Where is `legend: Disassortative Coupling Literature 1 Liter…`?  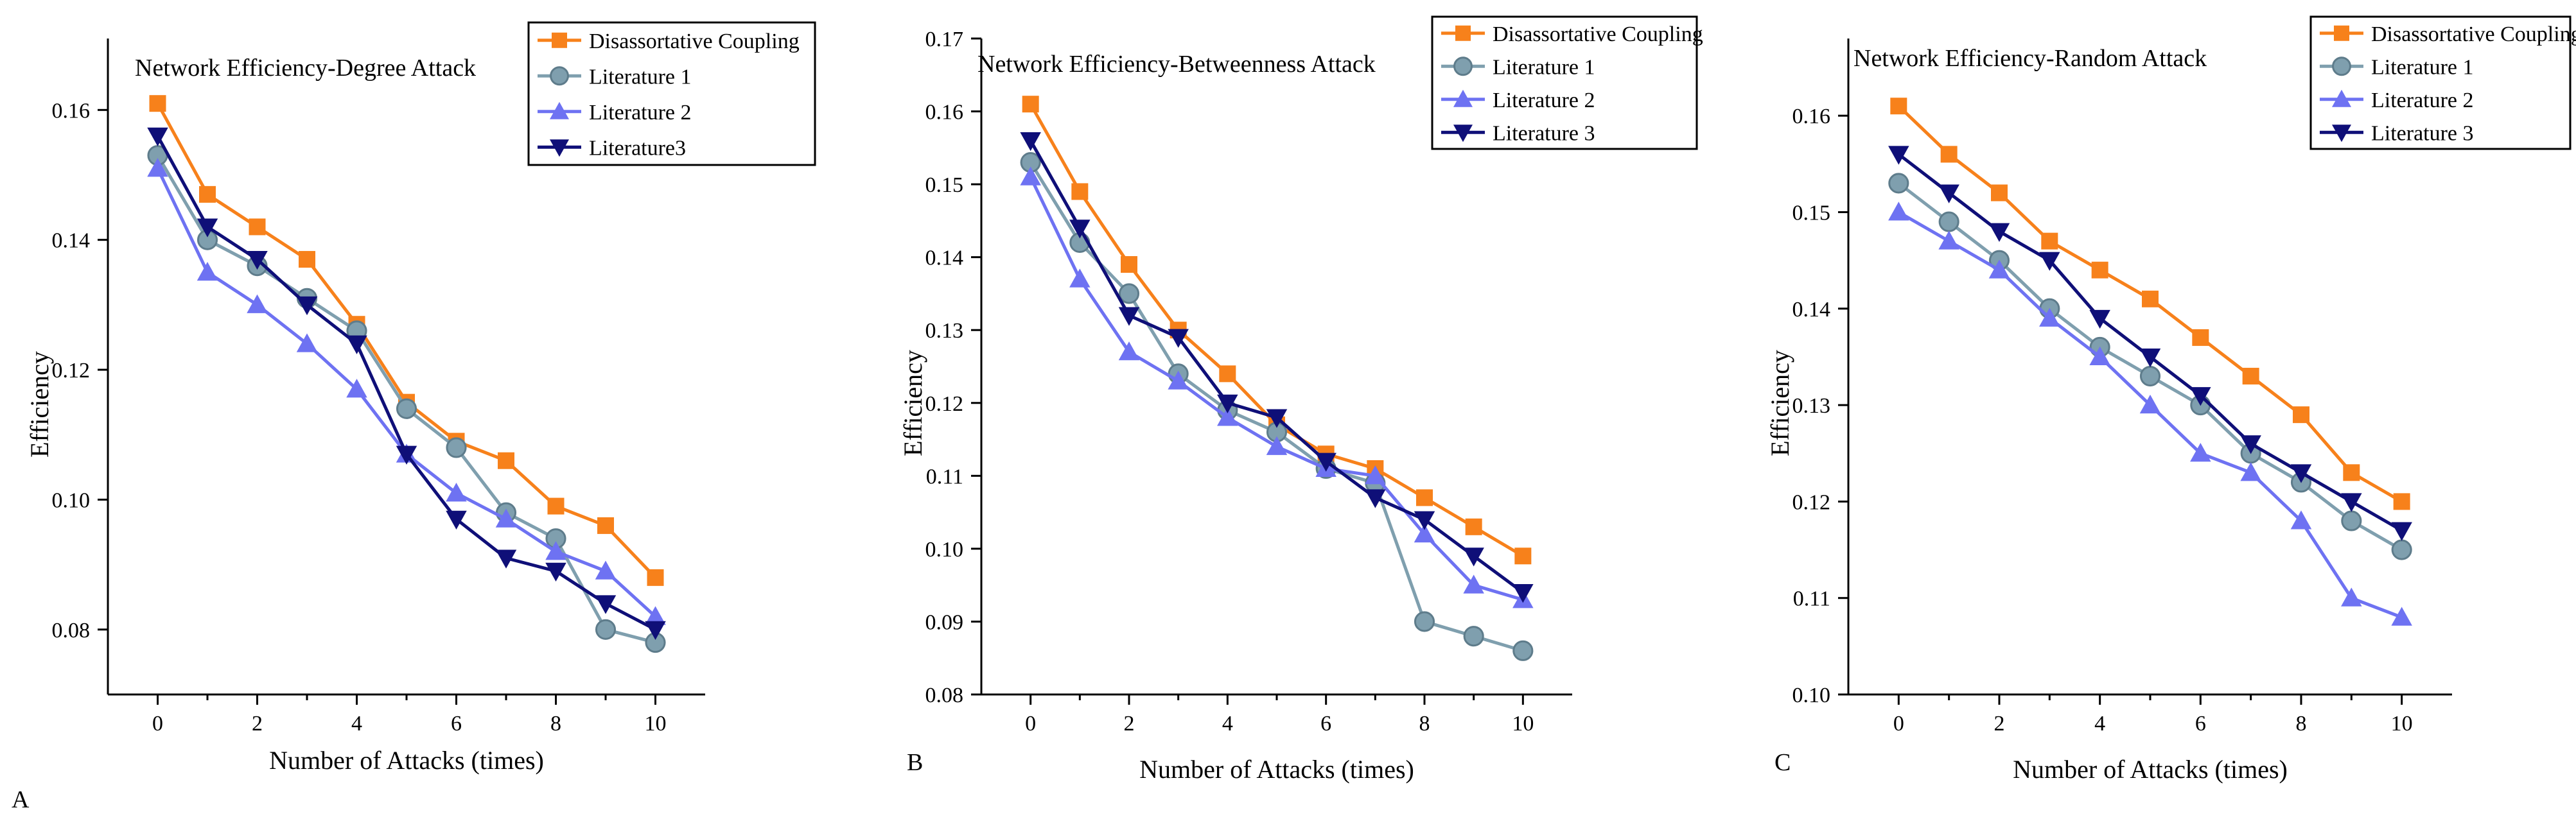
legend: Disassortative Coupling Literature 1 Liter… is located at coordinates (671, 94).